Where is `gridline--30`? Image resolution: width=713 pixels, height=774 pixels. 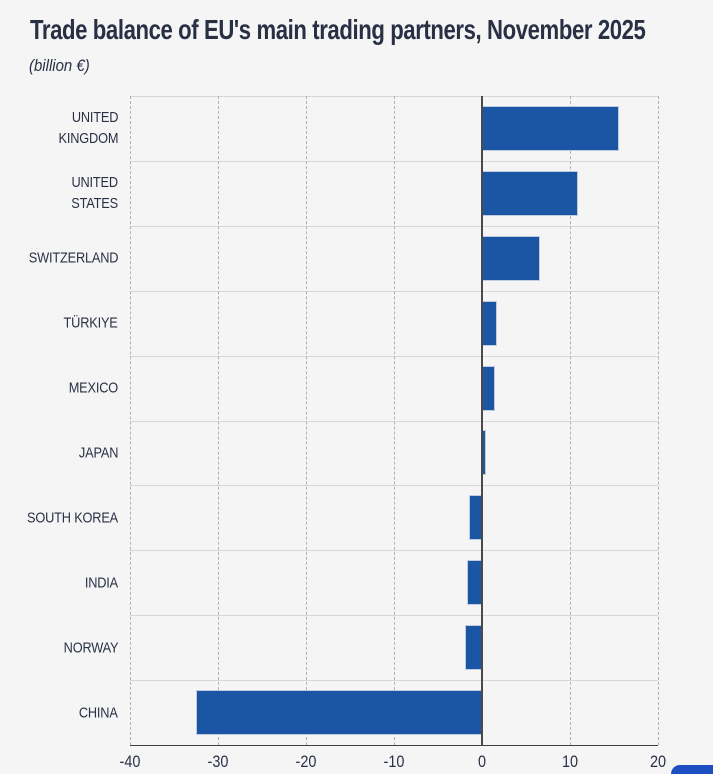 gridline--30 is located at coordinates (218, 420).